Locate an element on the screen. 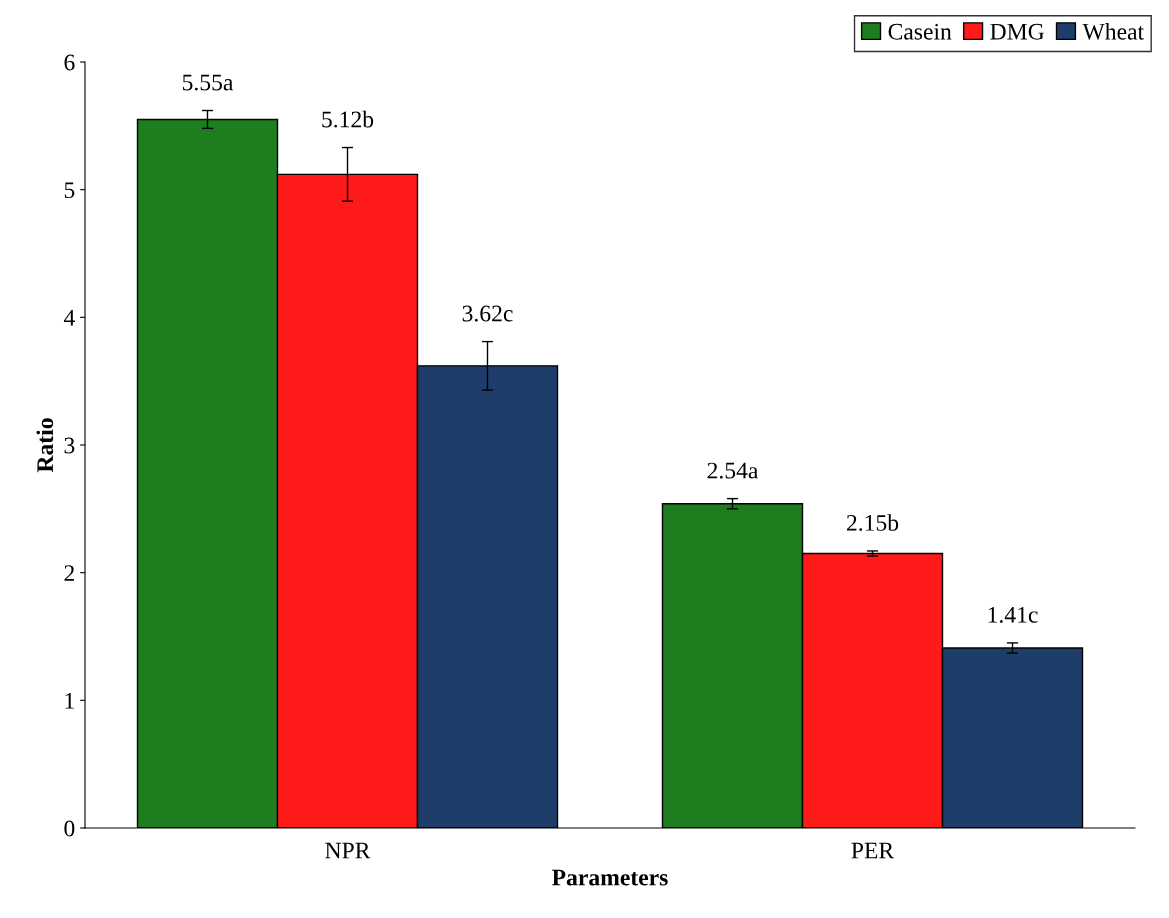 This screenshot has height=918, width=1169. x-axis-title: Parameters is located at coordinates (610, 877).